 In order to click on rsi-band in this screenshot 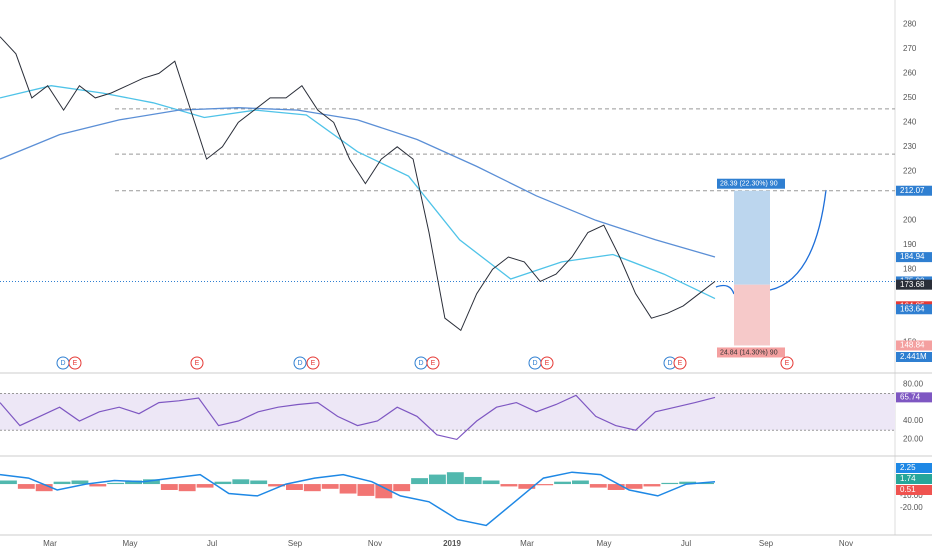, I will do `click(447, 412)`.